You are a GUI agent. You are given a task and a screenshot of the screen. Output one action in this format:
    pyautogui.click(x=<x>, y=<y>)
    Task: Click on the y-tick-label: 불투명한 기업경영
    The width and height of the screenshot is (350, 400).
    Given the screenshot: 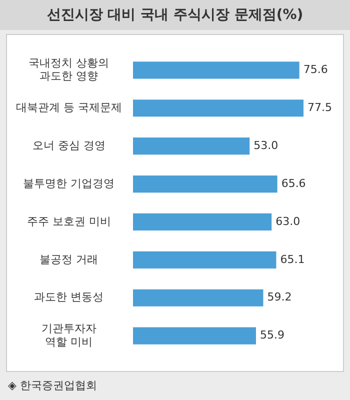 What is the action you would take?
    pyautogui.click(x=69, y=183)
    